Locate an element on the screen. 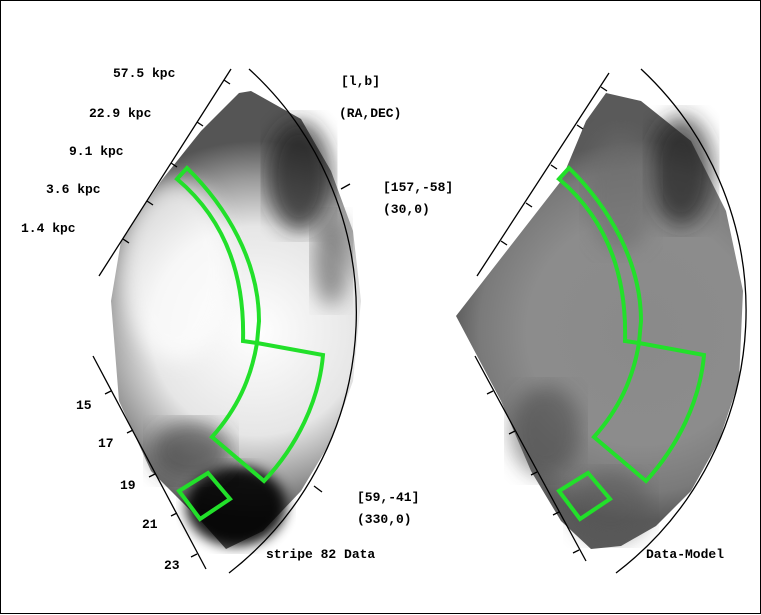 The height and width of the screenshot is (615, 761). panel-label-data: stripe 82 Data is located at coordinates (320, 554).